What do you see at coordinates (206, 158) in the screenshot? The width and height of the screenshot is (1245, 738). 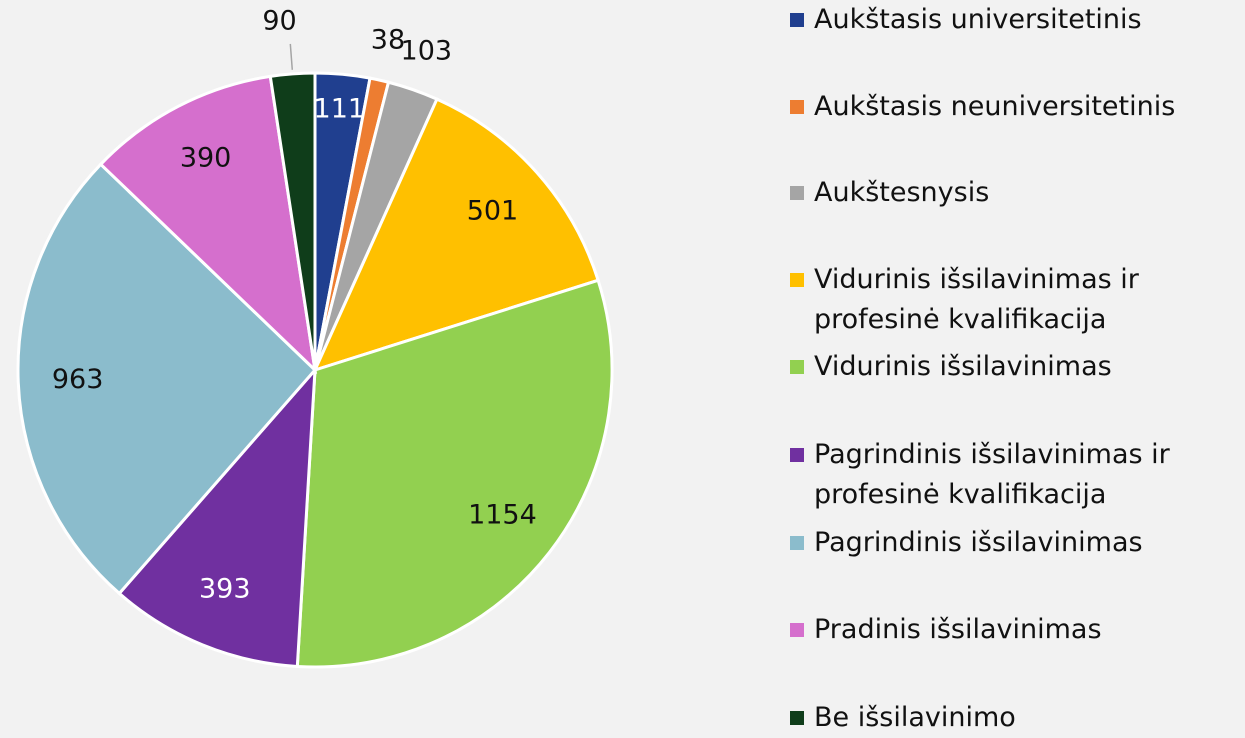 I see `data-label: 390` at bounding box center [206, 158].